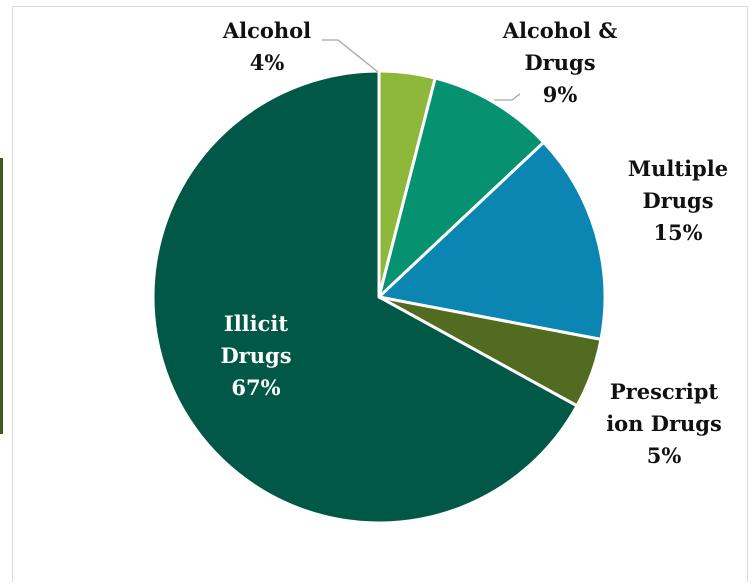  I want to click on left-accent-bar, so click(1, 296).